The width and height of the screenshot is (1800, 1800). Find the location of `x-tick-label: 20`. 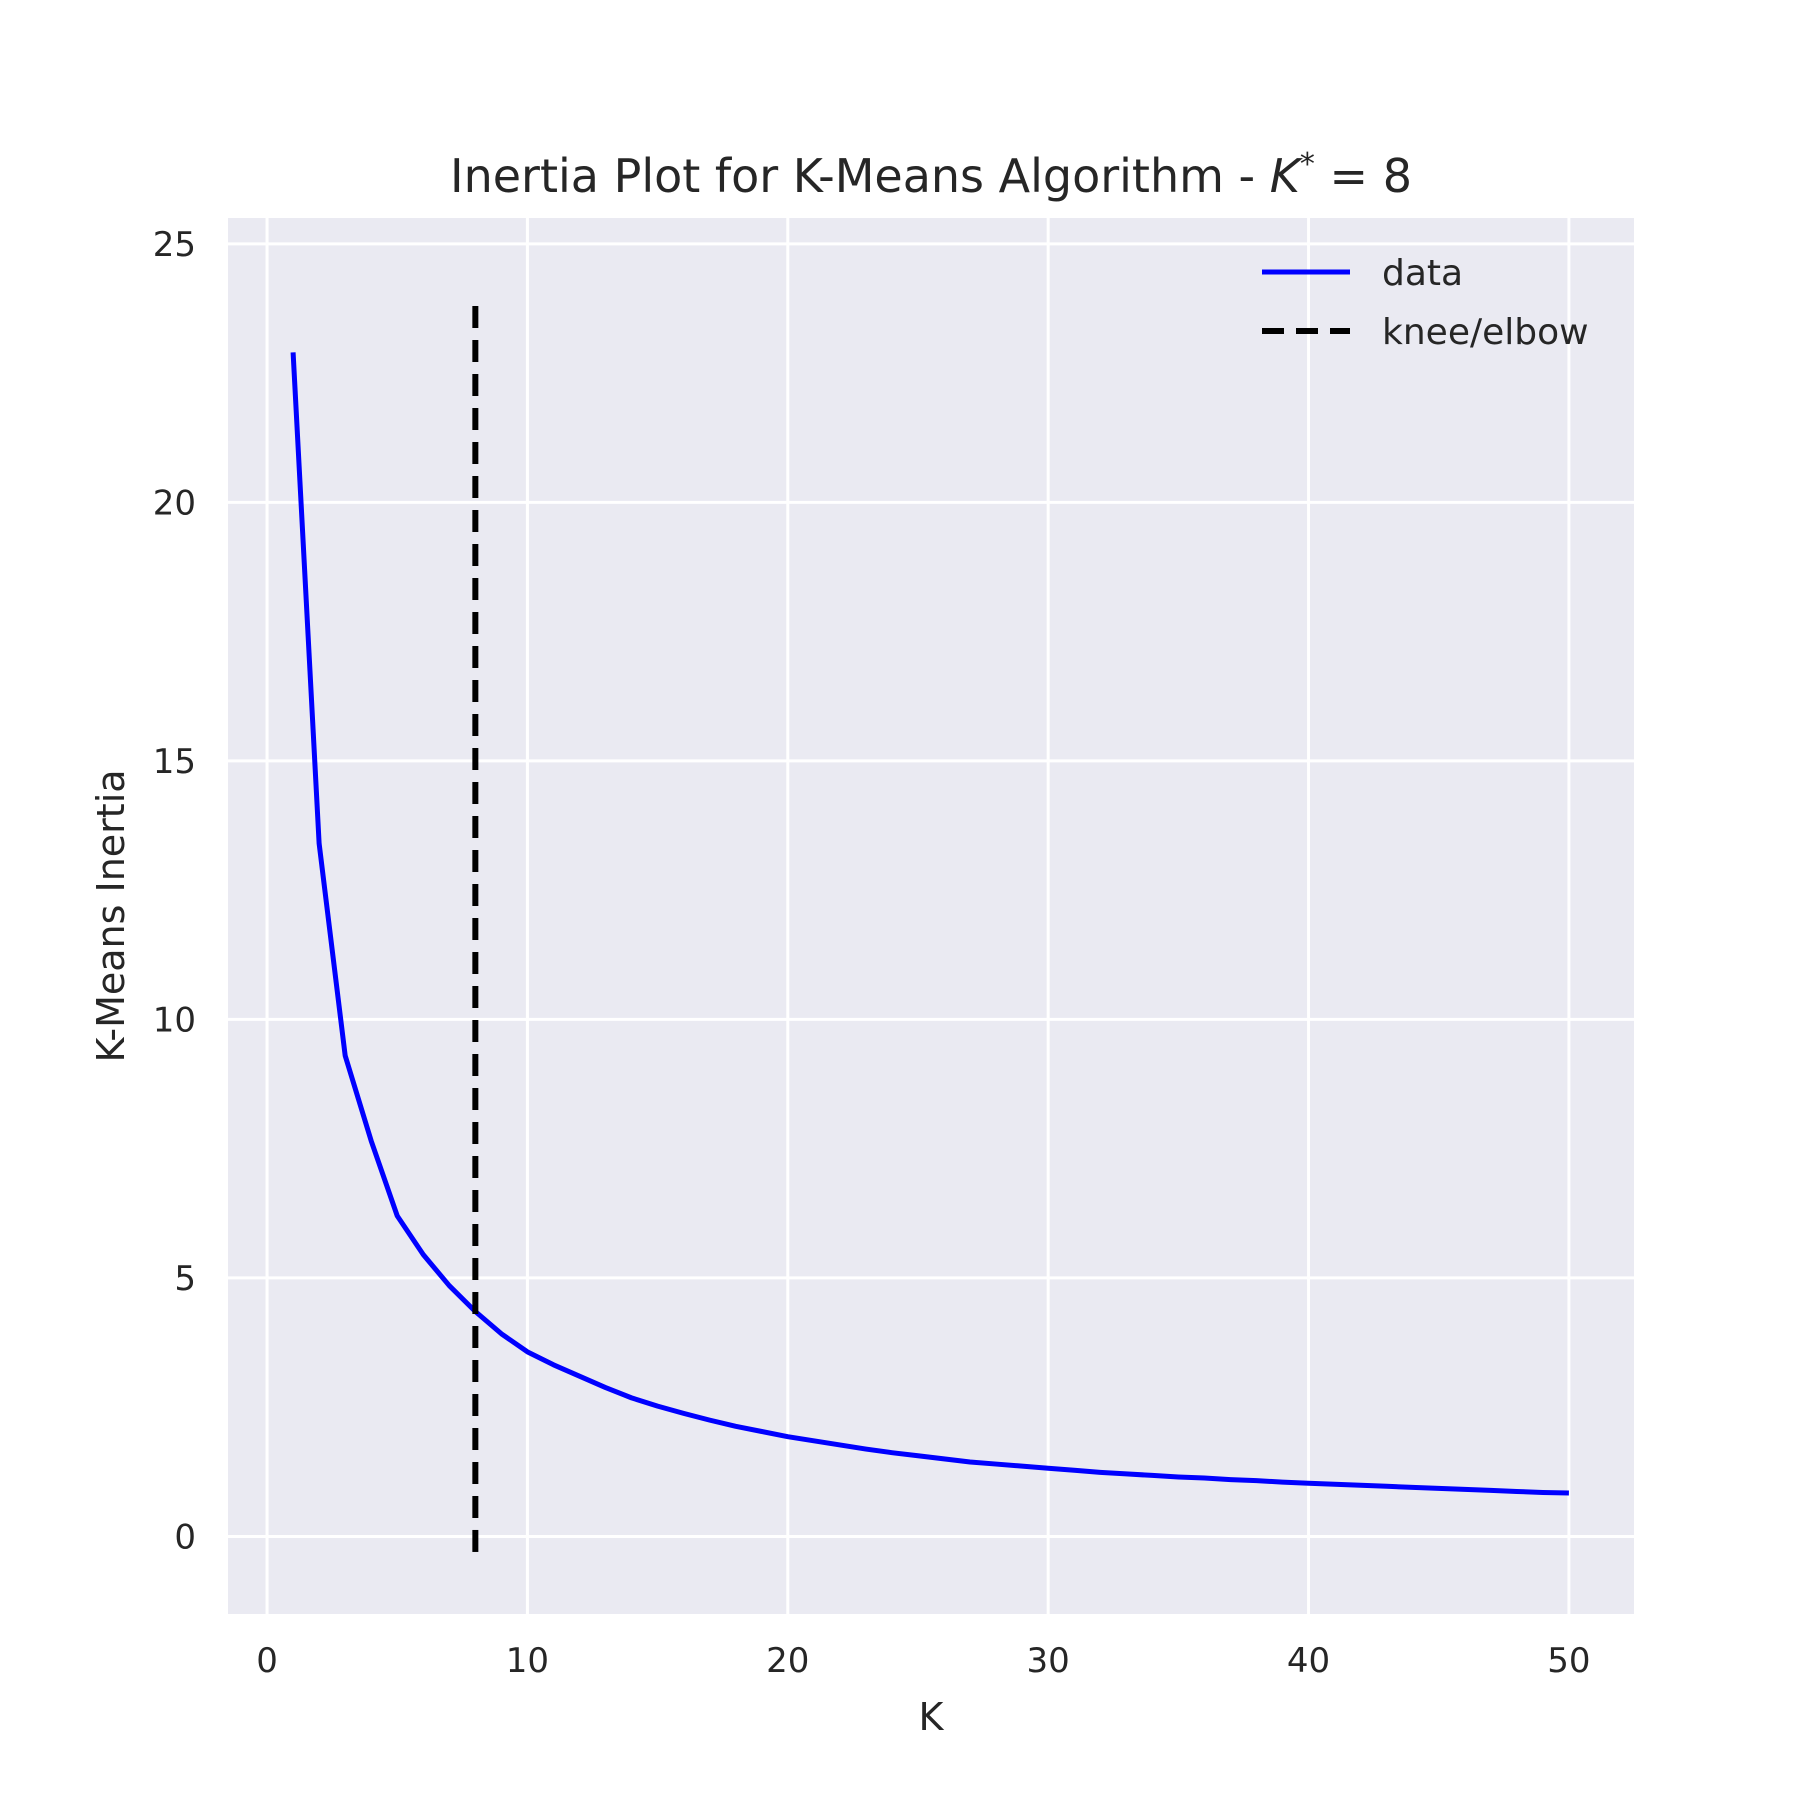

x-tick-label: 20 is located at coordinates (787, 1661).